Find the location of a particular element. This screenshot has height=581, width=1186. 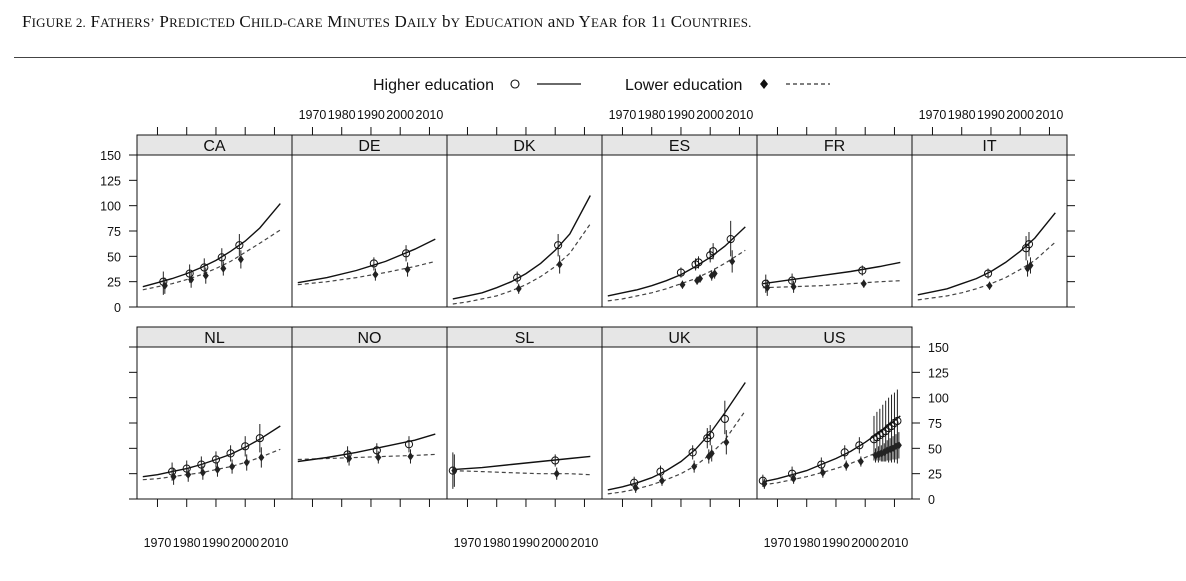

panel-ca: CA is located at coordinates (214, 221).